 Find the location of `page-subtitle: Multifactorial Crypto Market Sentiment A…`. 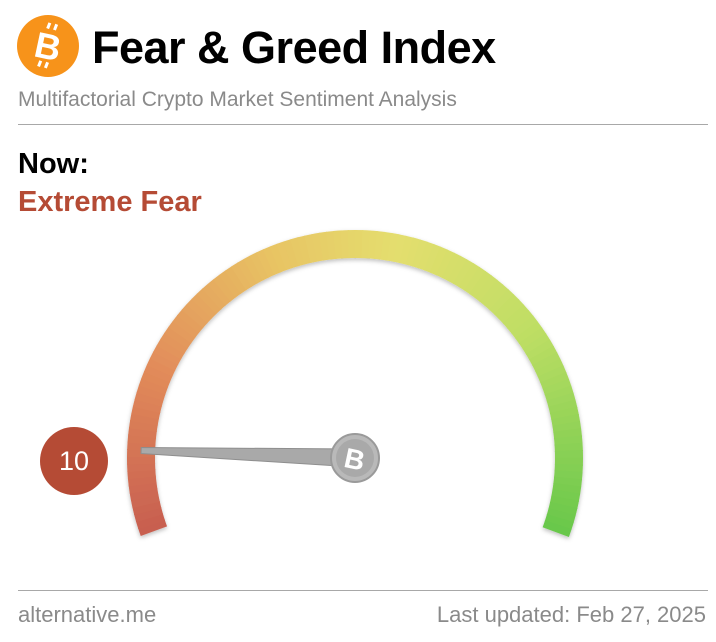

page-subtitle: Multifactorial Crypto Market Sentiment A… is located at coordinates (237, 99).